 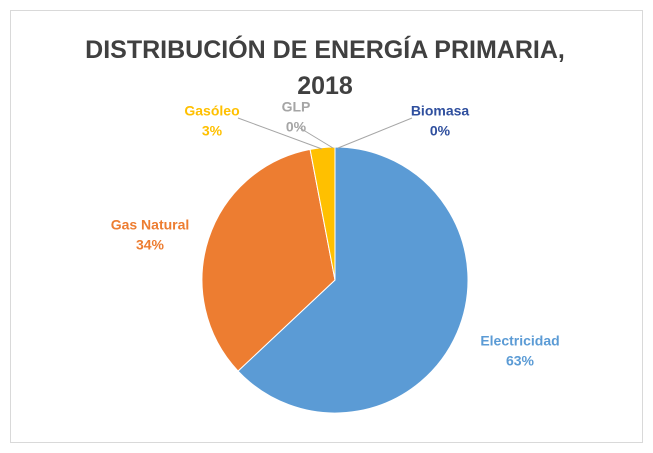 I want to click on pie-slice, so click(x=268, y=260).